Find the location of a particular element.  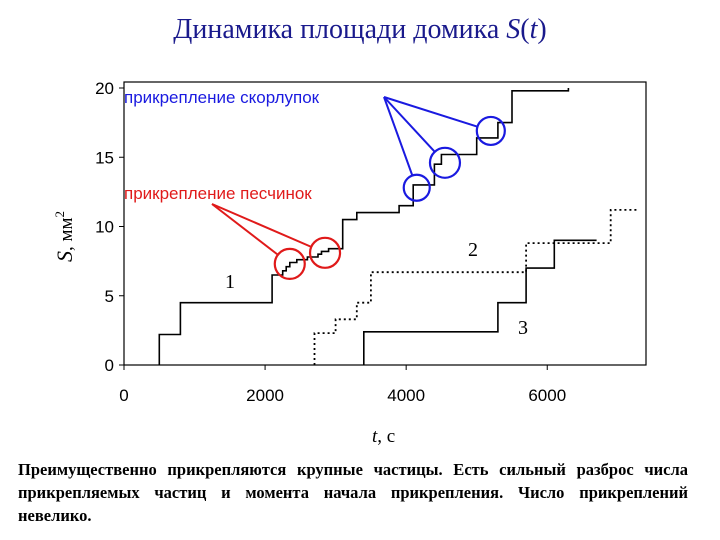

x-tick-label: 6000 is located at coordinates (547, 395).